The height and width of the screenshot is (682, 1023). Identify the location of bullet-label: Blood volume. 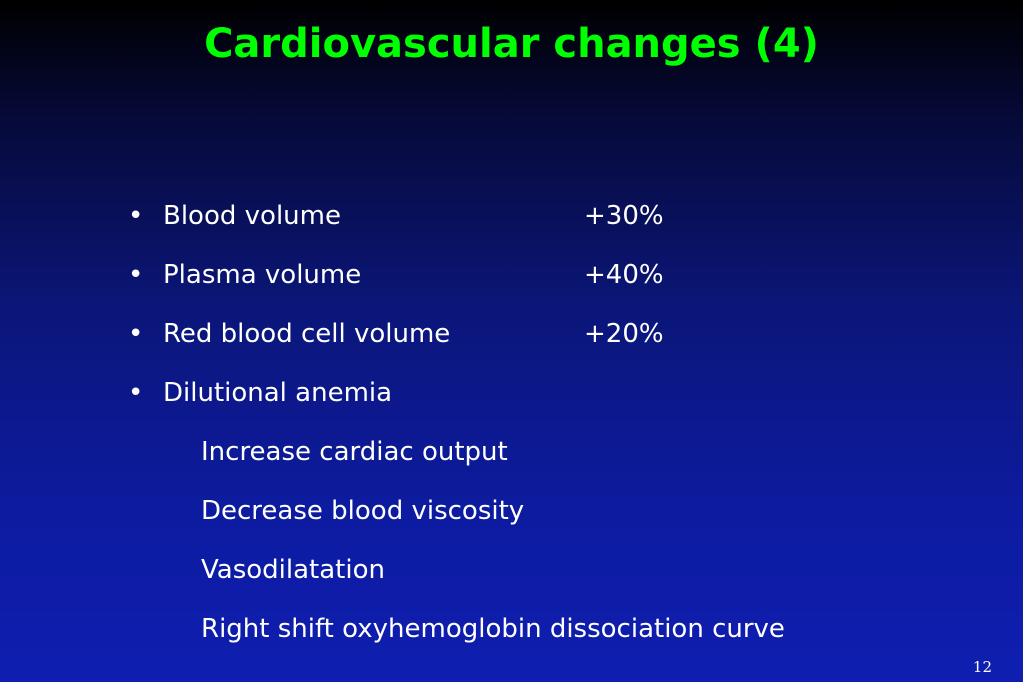
(252, 216).